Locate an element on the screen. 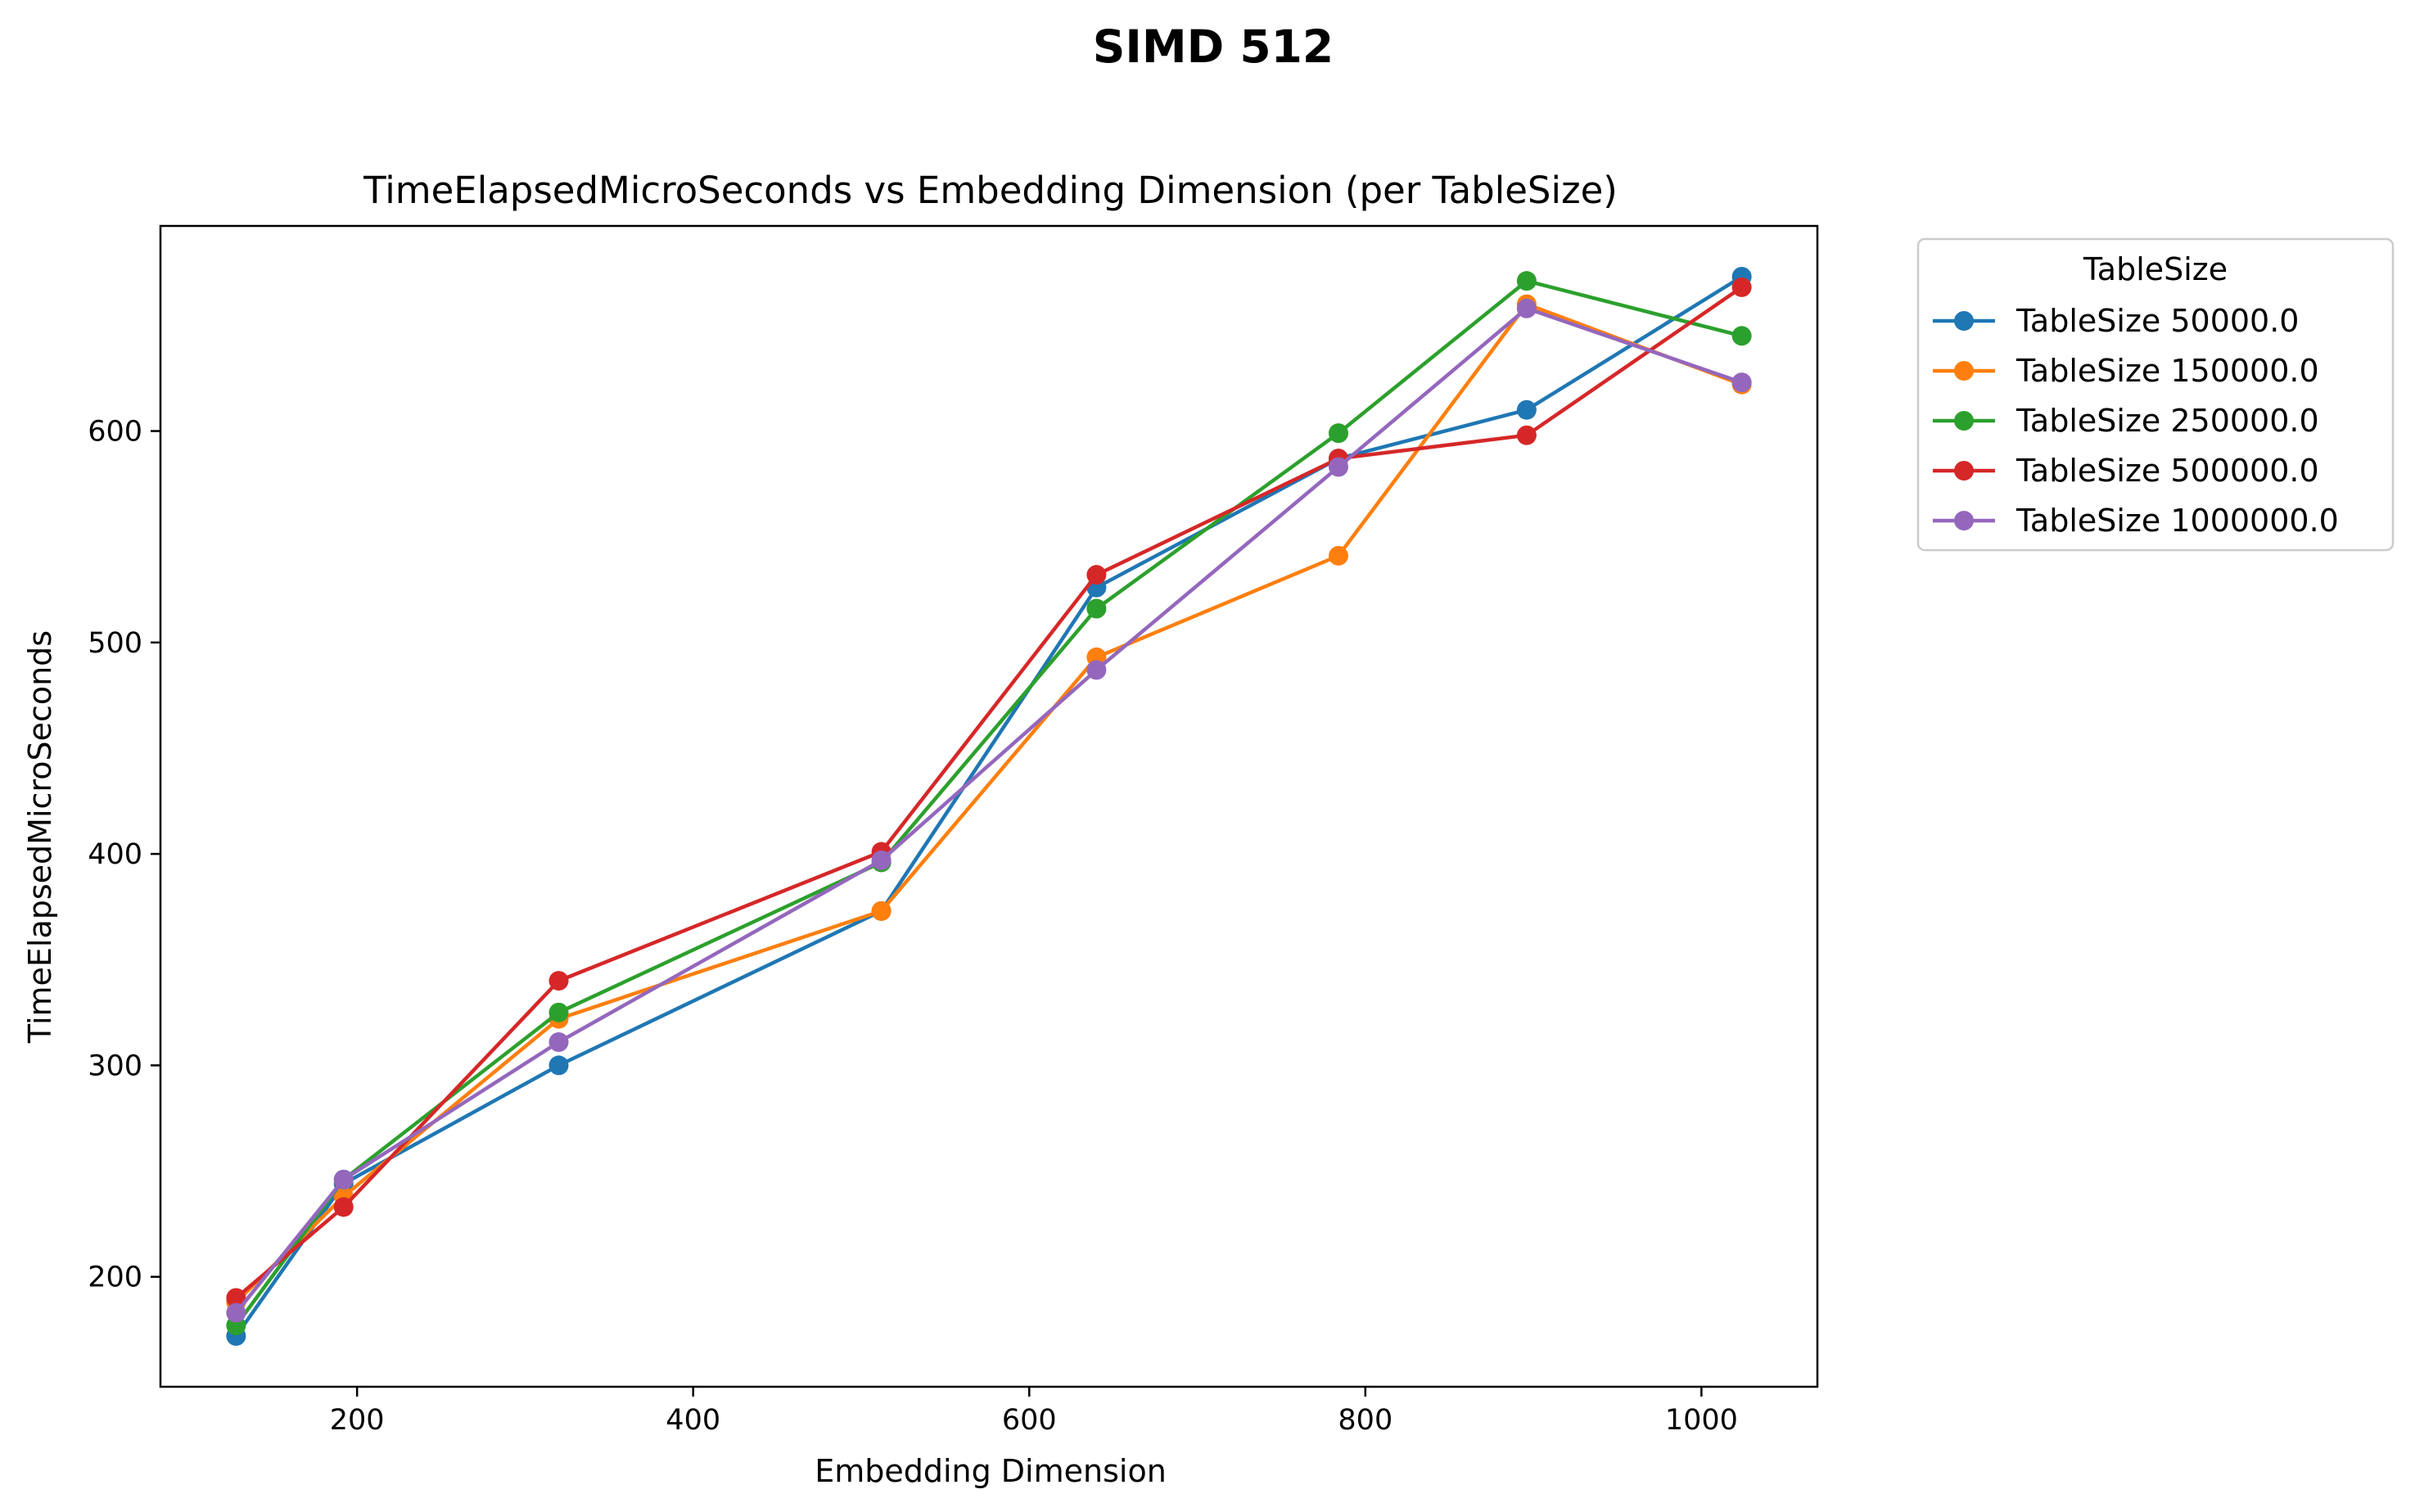  legend-entry: TableSize 1000000.0 is located at coordinates (2136, 521).